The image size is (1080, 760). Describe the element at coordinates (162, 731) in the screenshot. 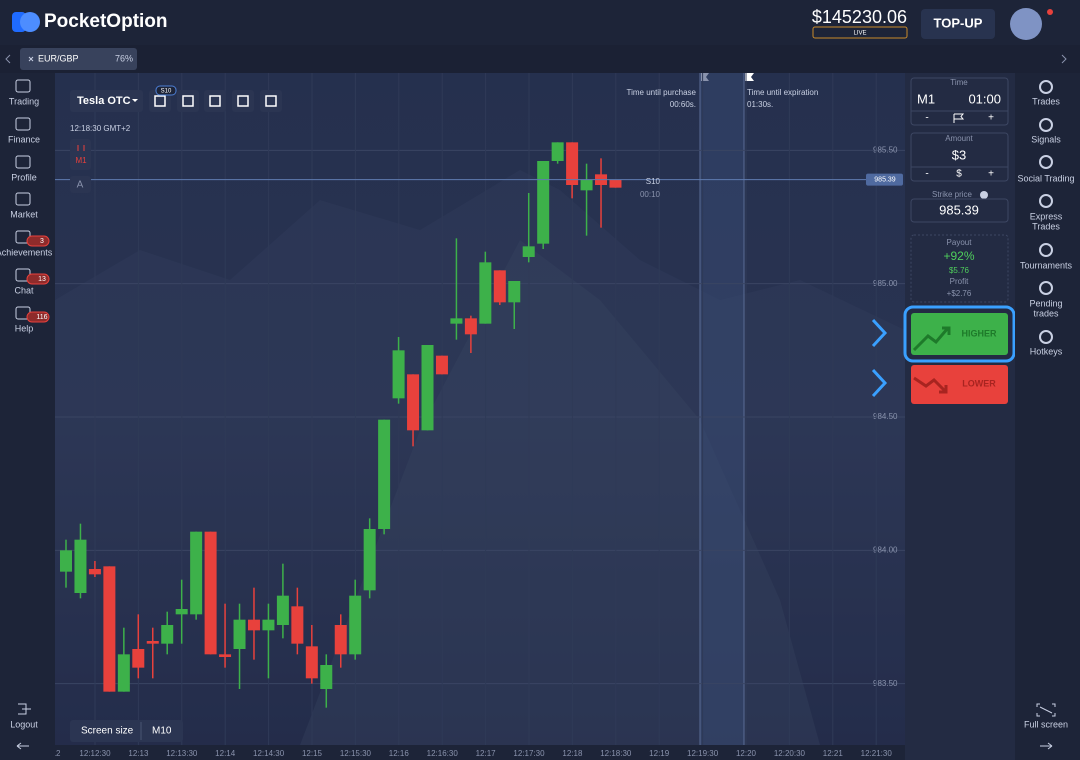

I see `zoom-label: M10` at that location.